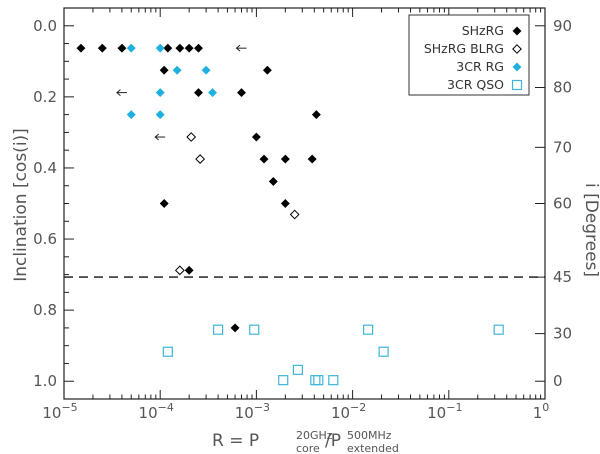 The image size is (600, 454). I want to click on legend-label-shzrg-blrg: SHzRG BLRG, so click(464, 48).